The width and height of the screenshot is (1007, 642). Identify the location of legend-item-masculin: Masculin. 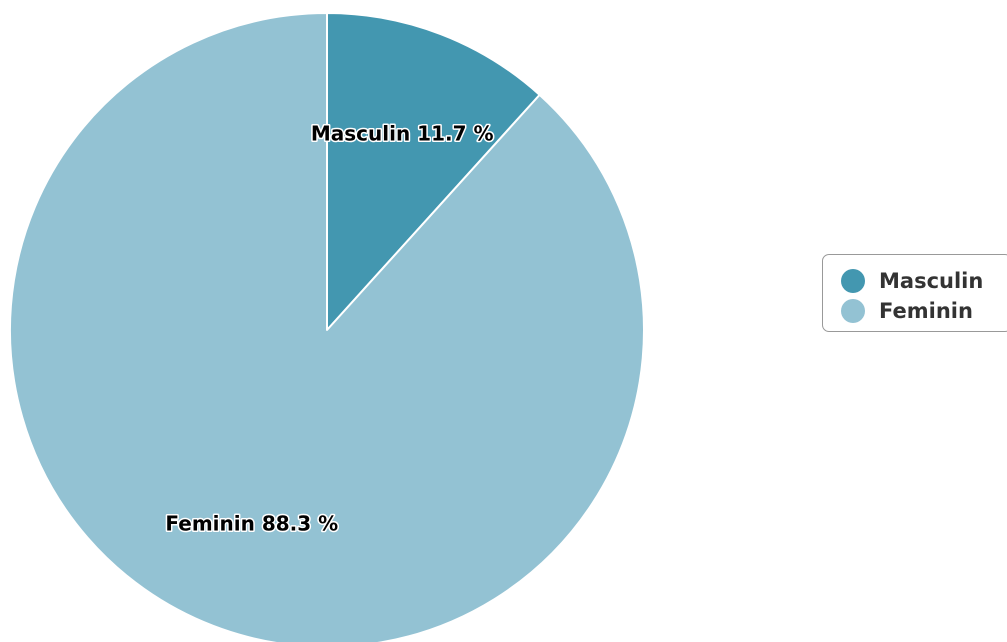
(924, 281).